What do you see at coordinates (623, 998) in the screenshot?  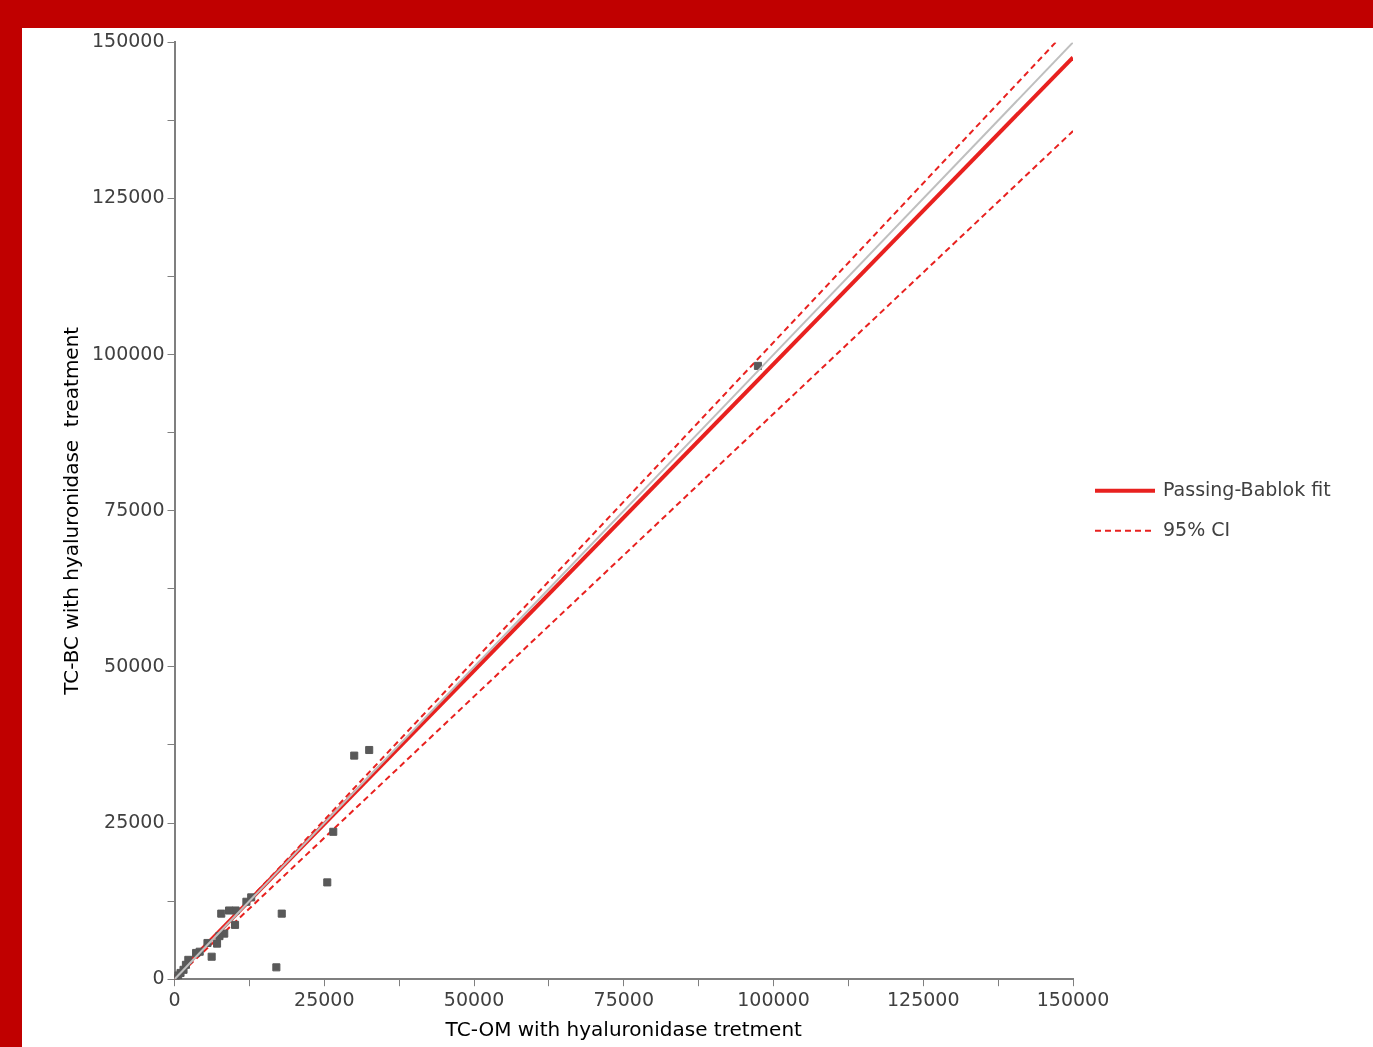 I see `x-tick-label: 75000` at bounding box center [623, 998].